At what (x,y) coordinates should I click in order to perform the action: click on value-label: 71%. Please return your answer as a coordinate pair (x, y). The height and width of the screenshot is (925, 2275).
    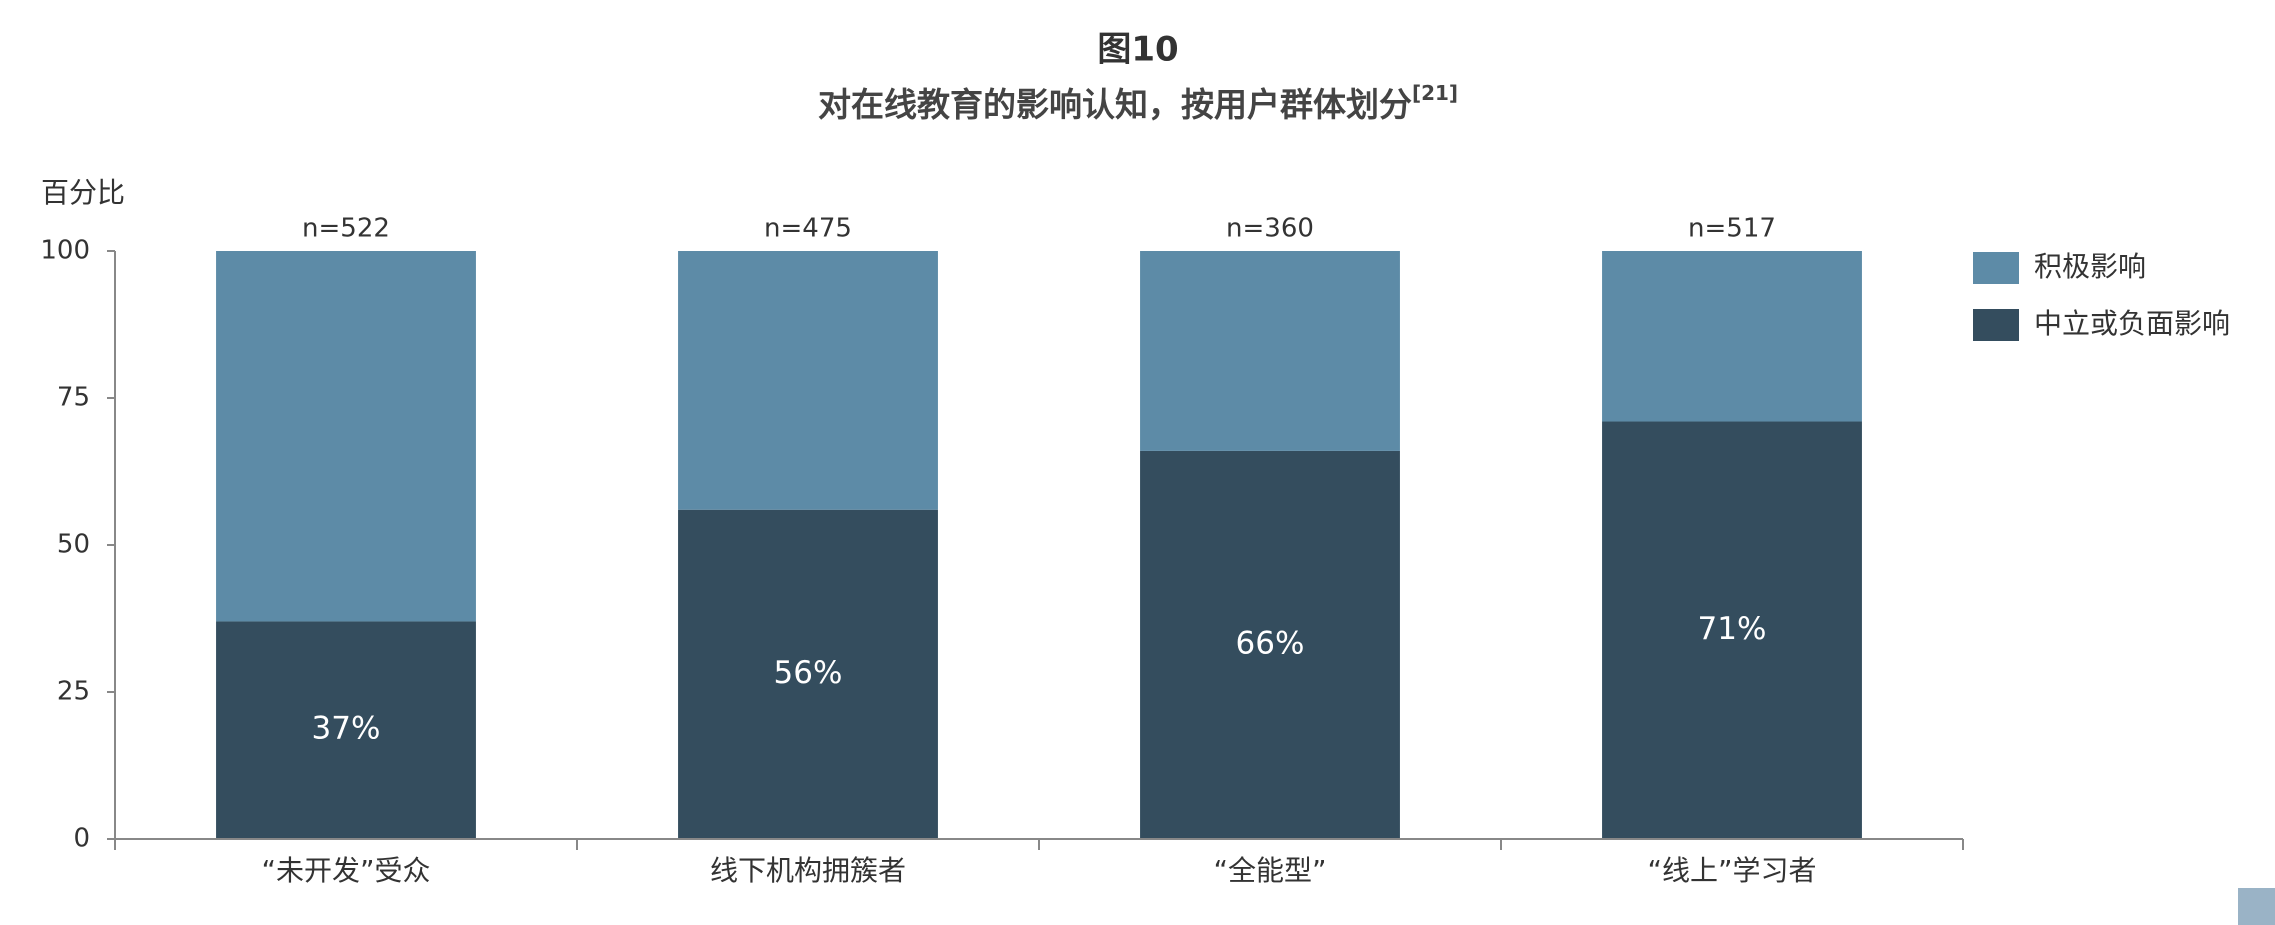
    Looking at the image, I should click on (1732, 629).